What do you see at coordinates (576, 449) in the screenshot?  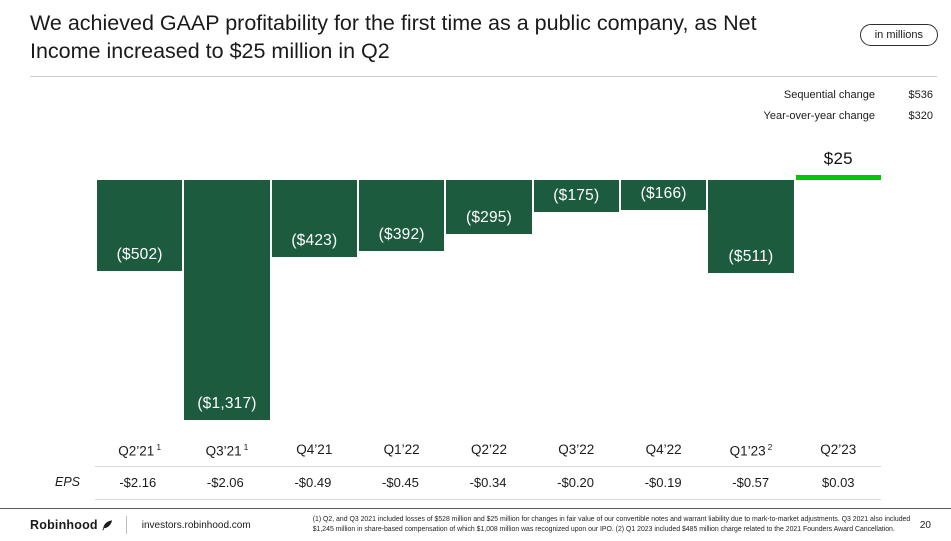 I see `x-axis-label: Q3’22` at bounding box center [576, 449].